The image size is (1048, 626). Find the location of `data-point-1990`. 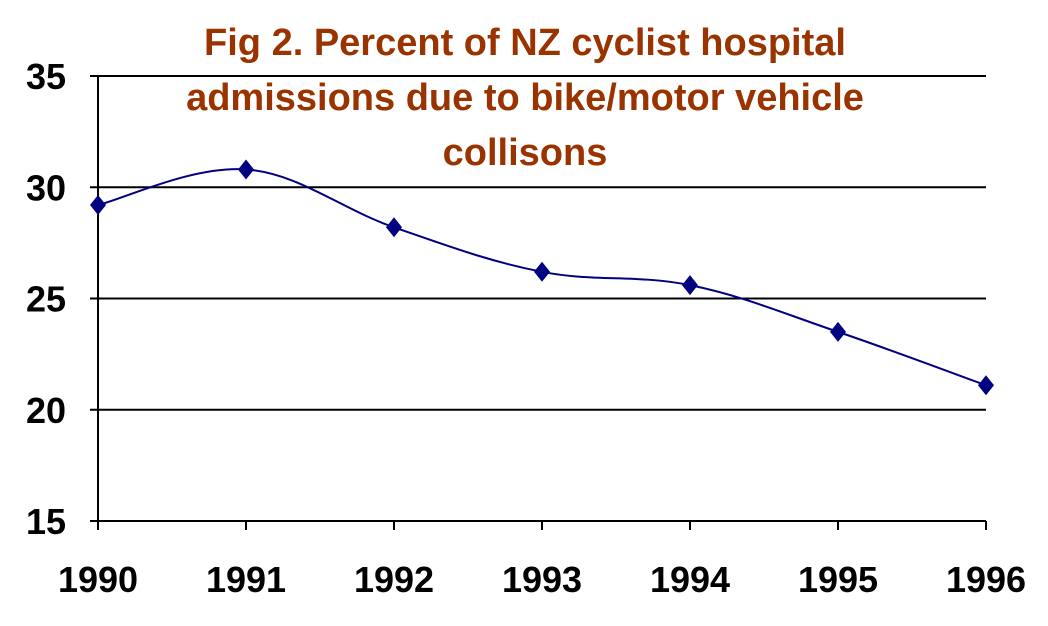

data-point-1990 is located at coordinates (98, 205).